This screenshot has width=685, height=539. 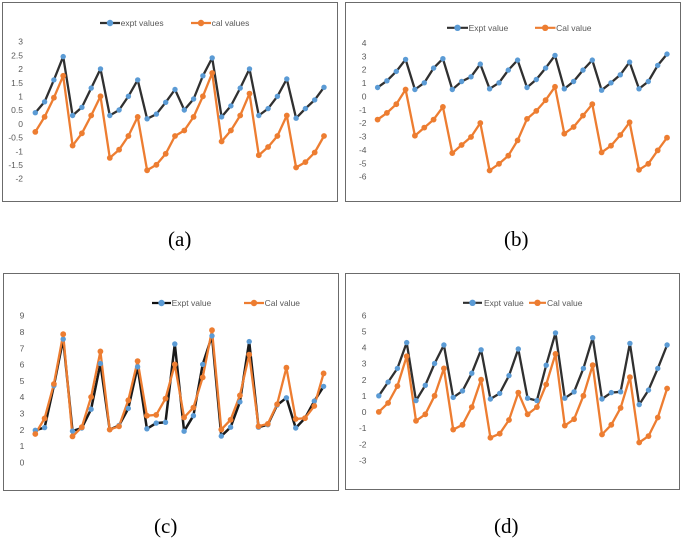 I want to click on svg-text: -4, so click(x=363, y=150).